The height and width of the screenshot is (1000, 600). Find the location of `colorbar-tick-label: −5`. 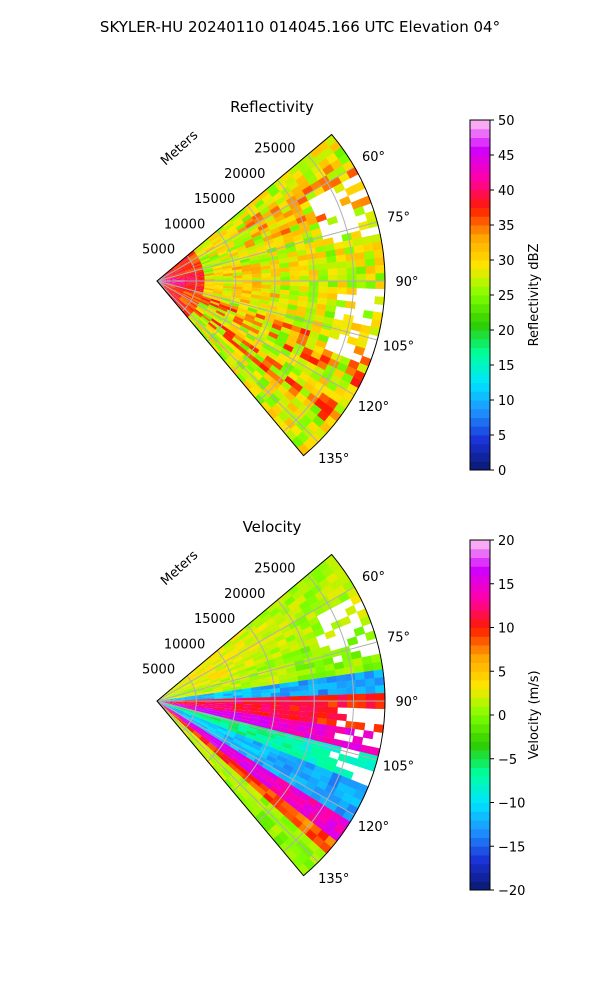

colorbar-tick-label: −5 is located at coordinates (507, 760).